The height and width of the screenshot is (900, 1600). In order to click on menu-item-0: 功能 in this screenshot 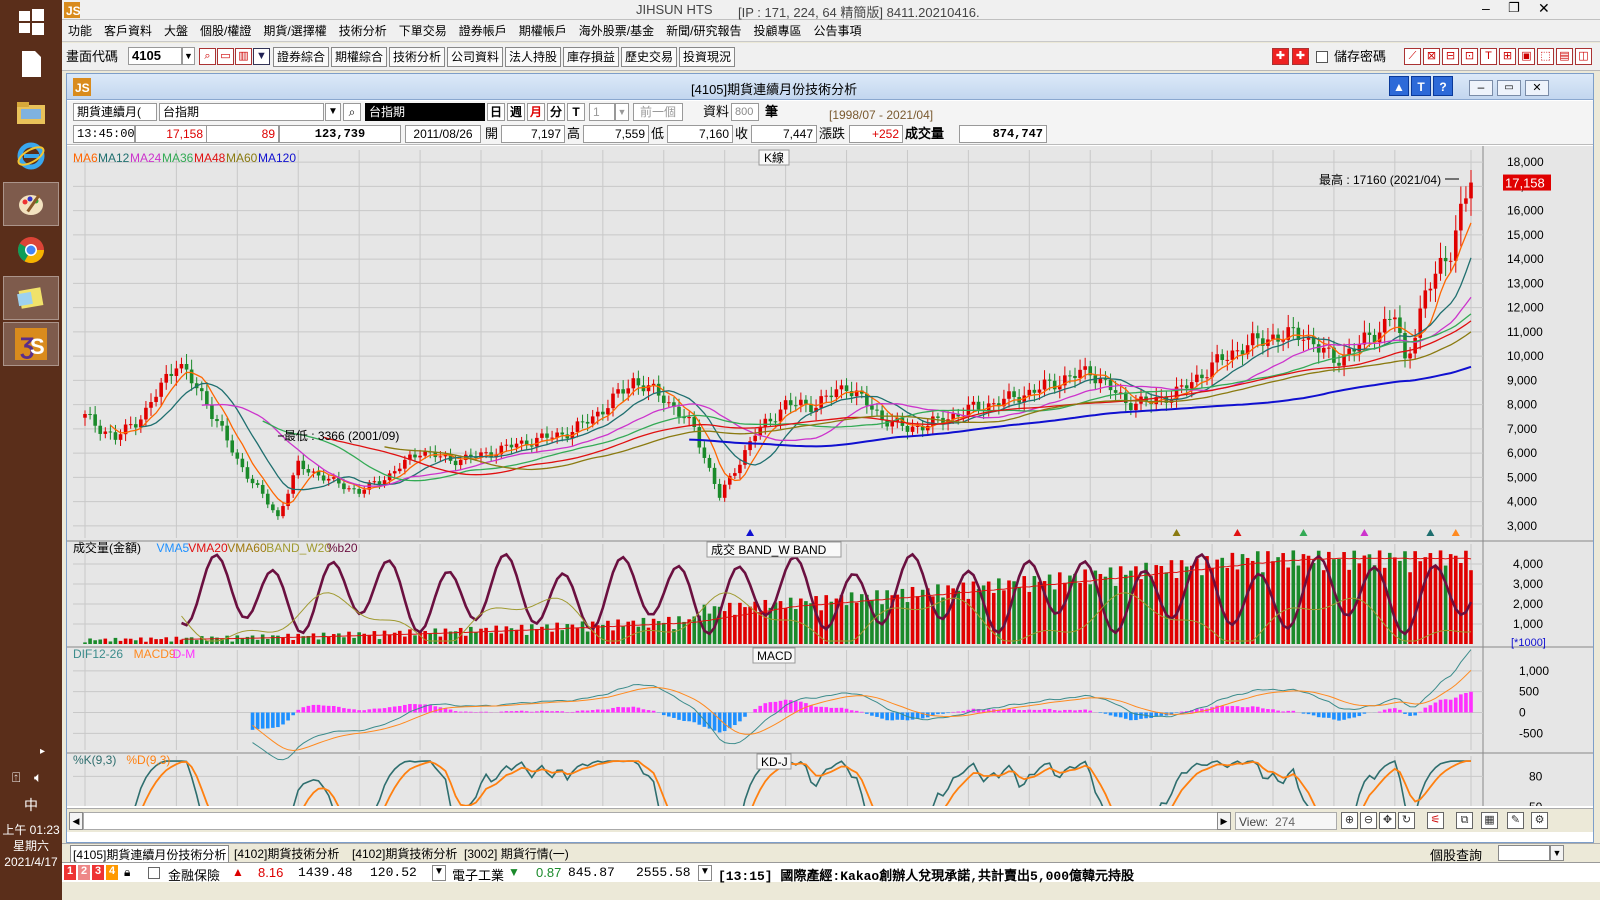, I will do `click(80, 31)`.